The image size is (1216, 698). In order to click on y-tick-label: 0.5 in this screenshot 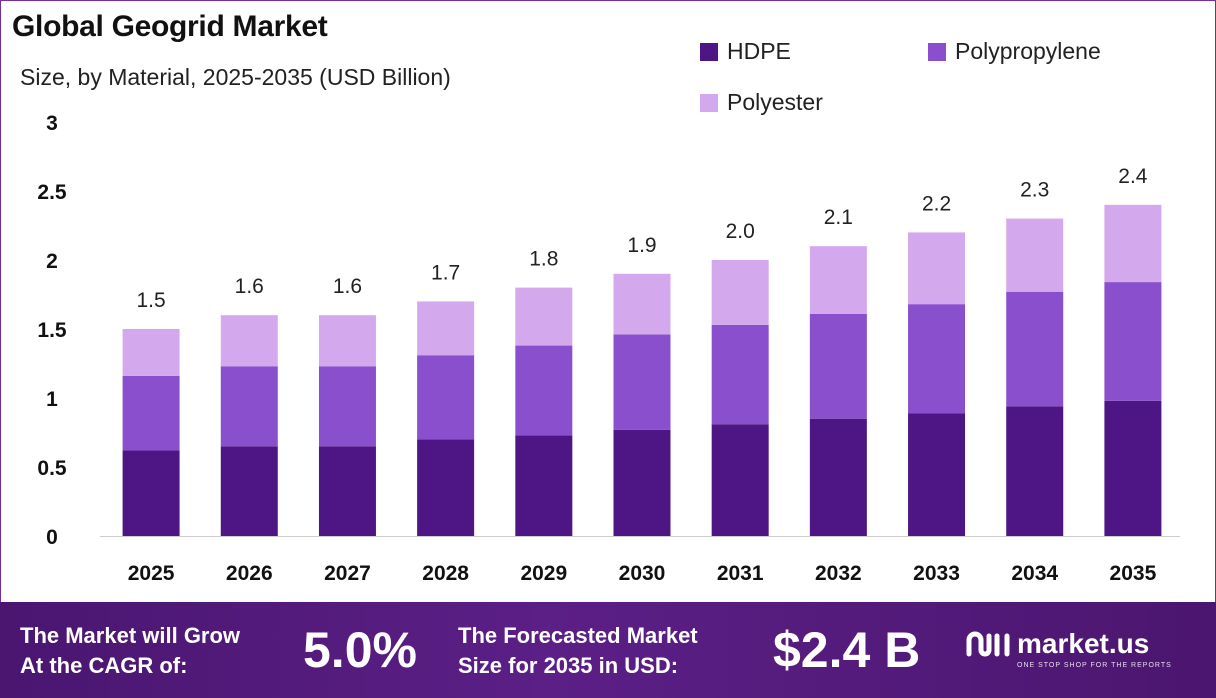, I will do `click(52, 468)`.